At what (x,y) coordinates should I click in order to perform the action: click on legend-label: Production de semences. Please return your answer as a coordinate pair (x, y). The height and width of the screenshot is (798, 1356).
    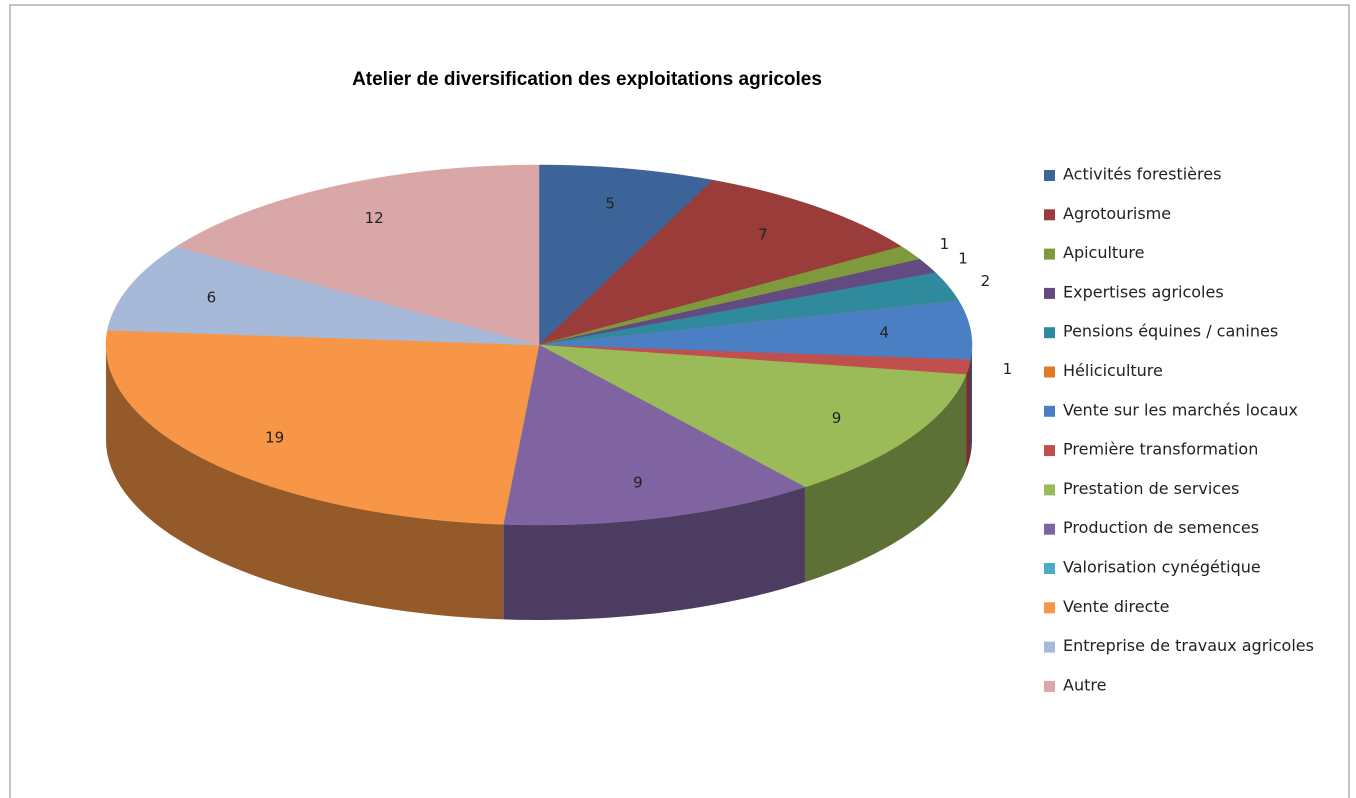
    Looking at the image, I should click on (1161, 527).